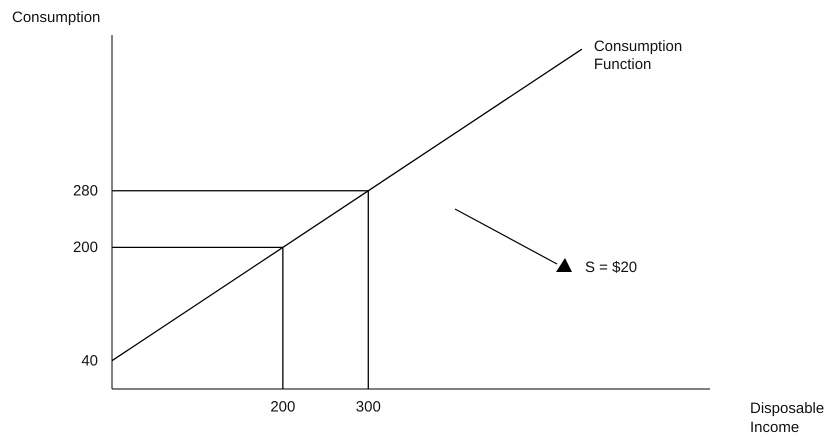 The width and height of the screenshot is (836, 446). I want to click on y-tick-label: 40, so click(89, 361).